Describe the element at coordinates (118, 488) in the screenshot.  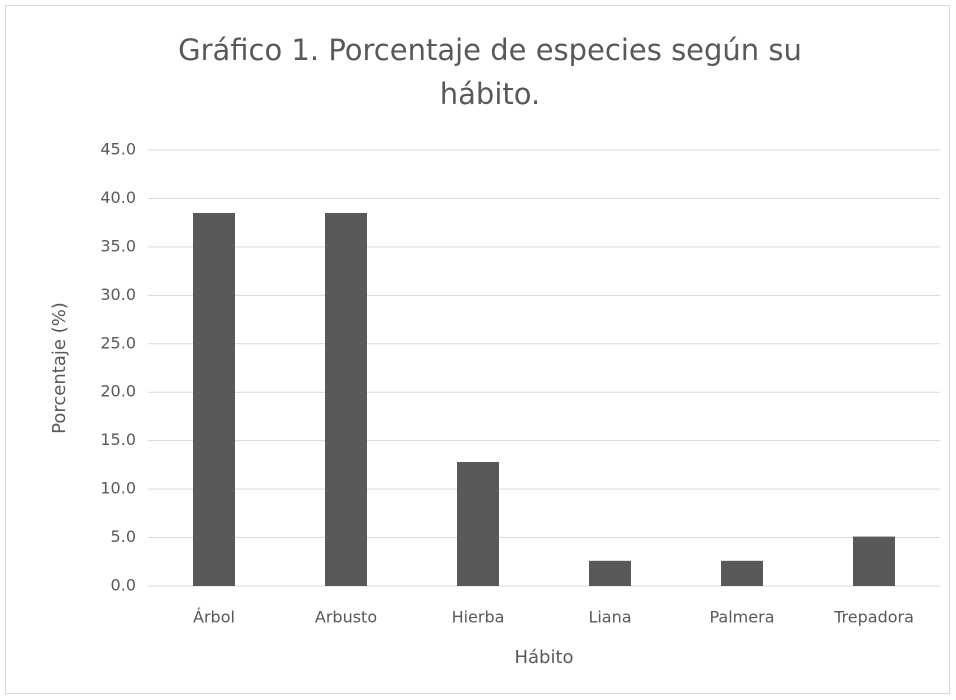
I see `y-tick-label: 10.0` at that location.